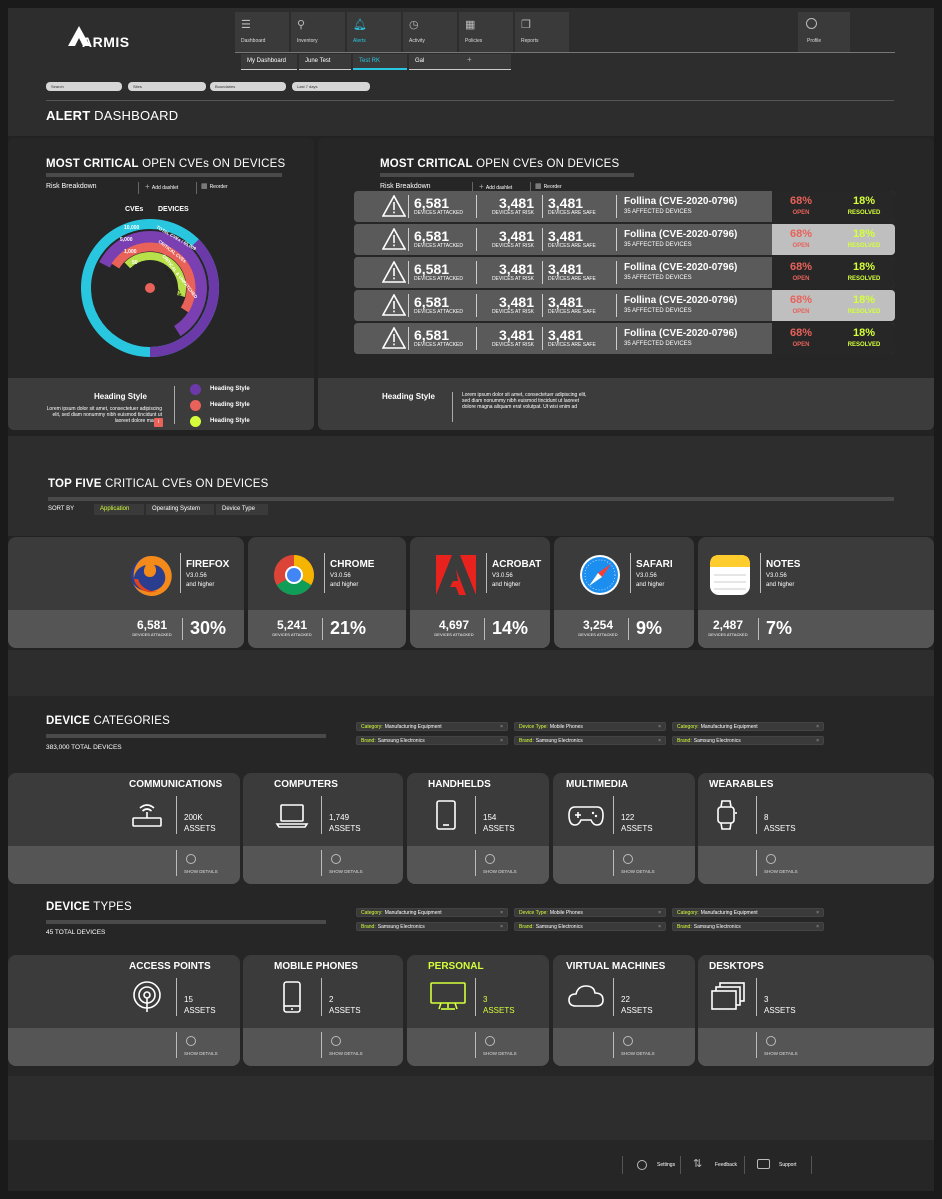  I want to click on nav-tab-dashboard: ☰ Dashboard, so click(262, 32).